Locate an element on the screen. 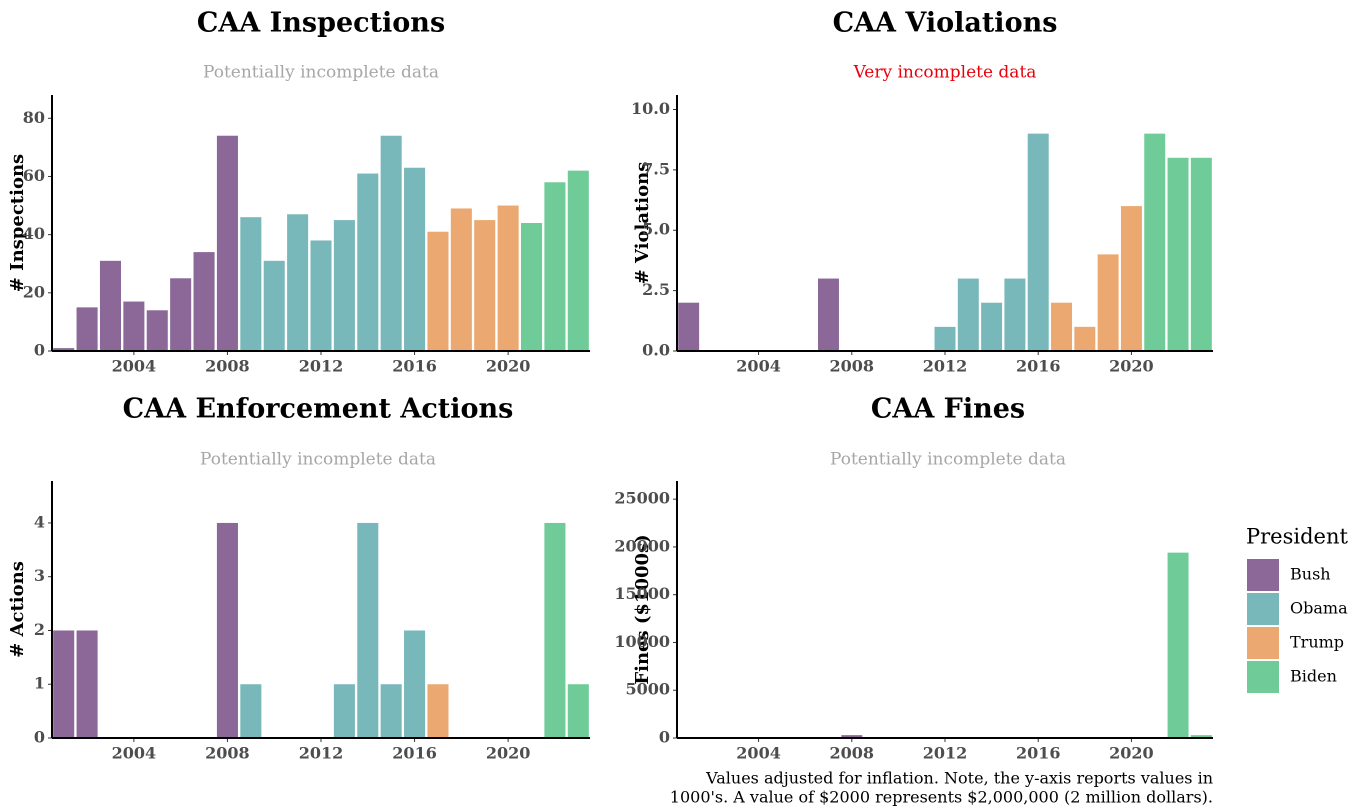 The image size is (1359, 808). y-tick-label: 10000 is located at coordinates (642, 641).